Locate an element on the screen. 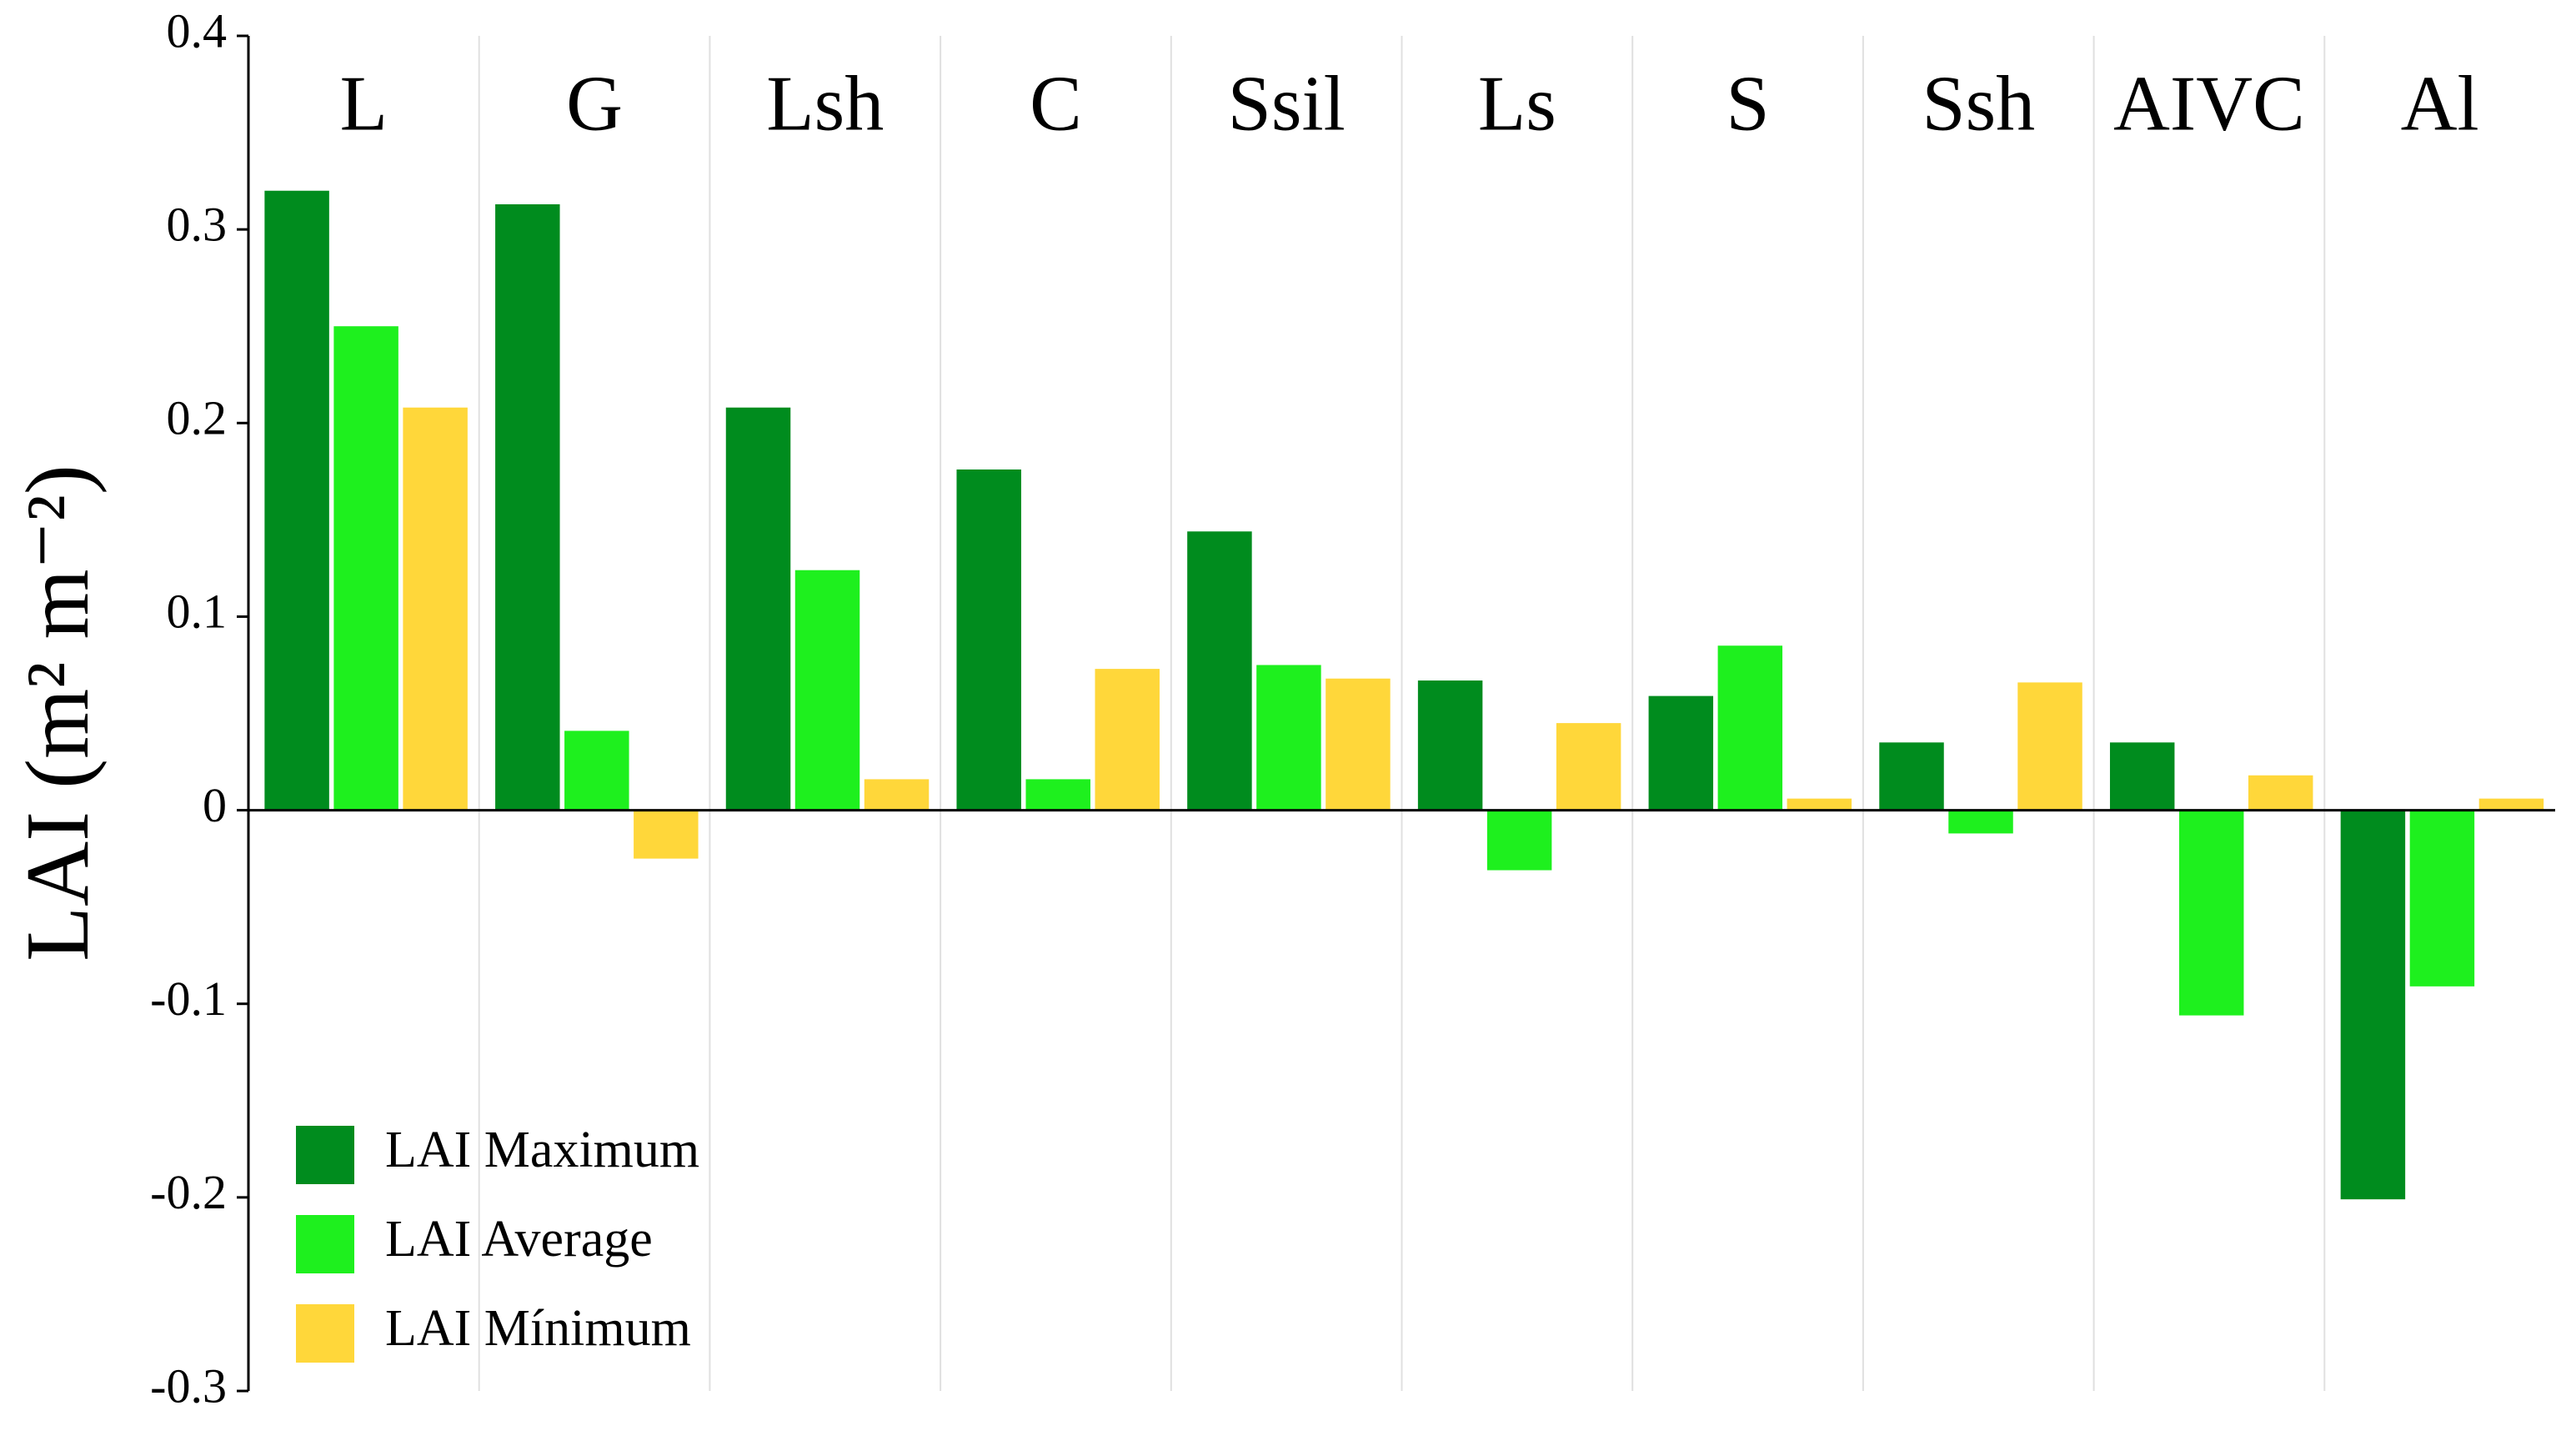 This screenshot has height=1431, width=2576. category-label: Al is located at coordinates (2440, 104).